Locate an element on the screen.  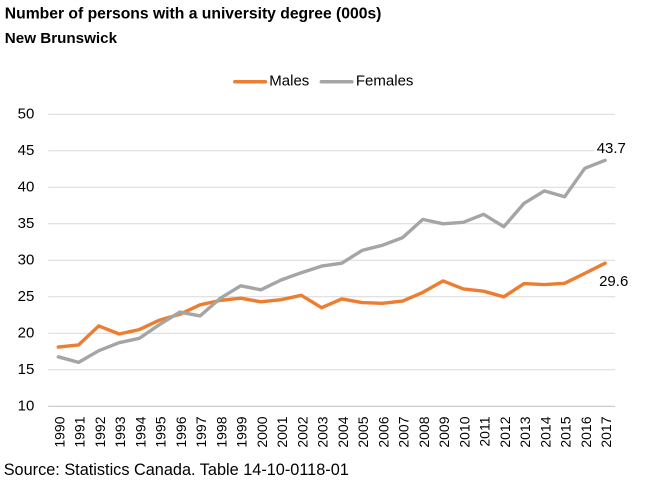
svg-text: 30 is located at coordinates (26, 260).